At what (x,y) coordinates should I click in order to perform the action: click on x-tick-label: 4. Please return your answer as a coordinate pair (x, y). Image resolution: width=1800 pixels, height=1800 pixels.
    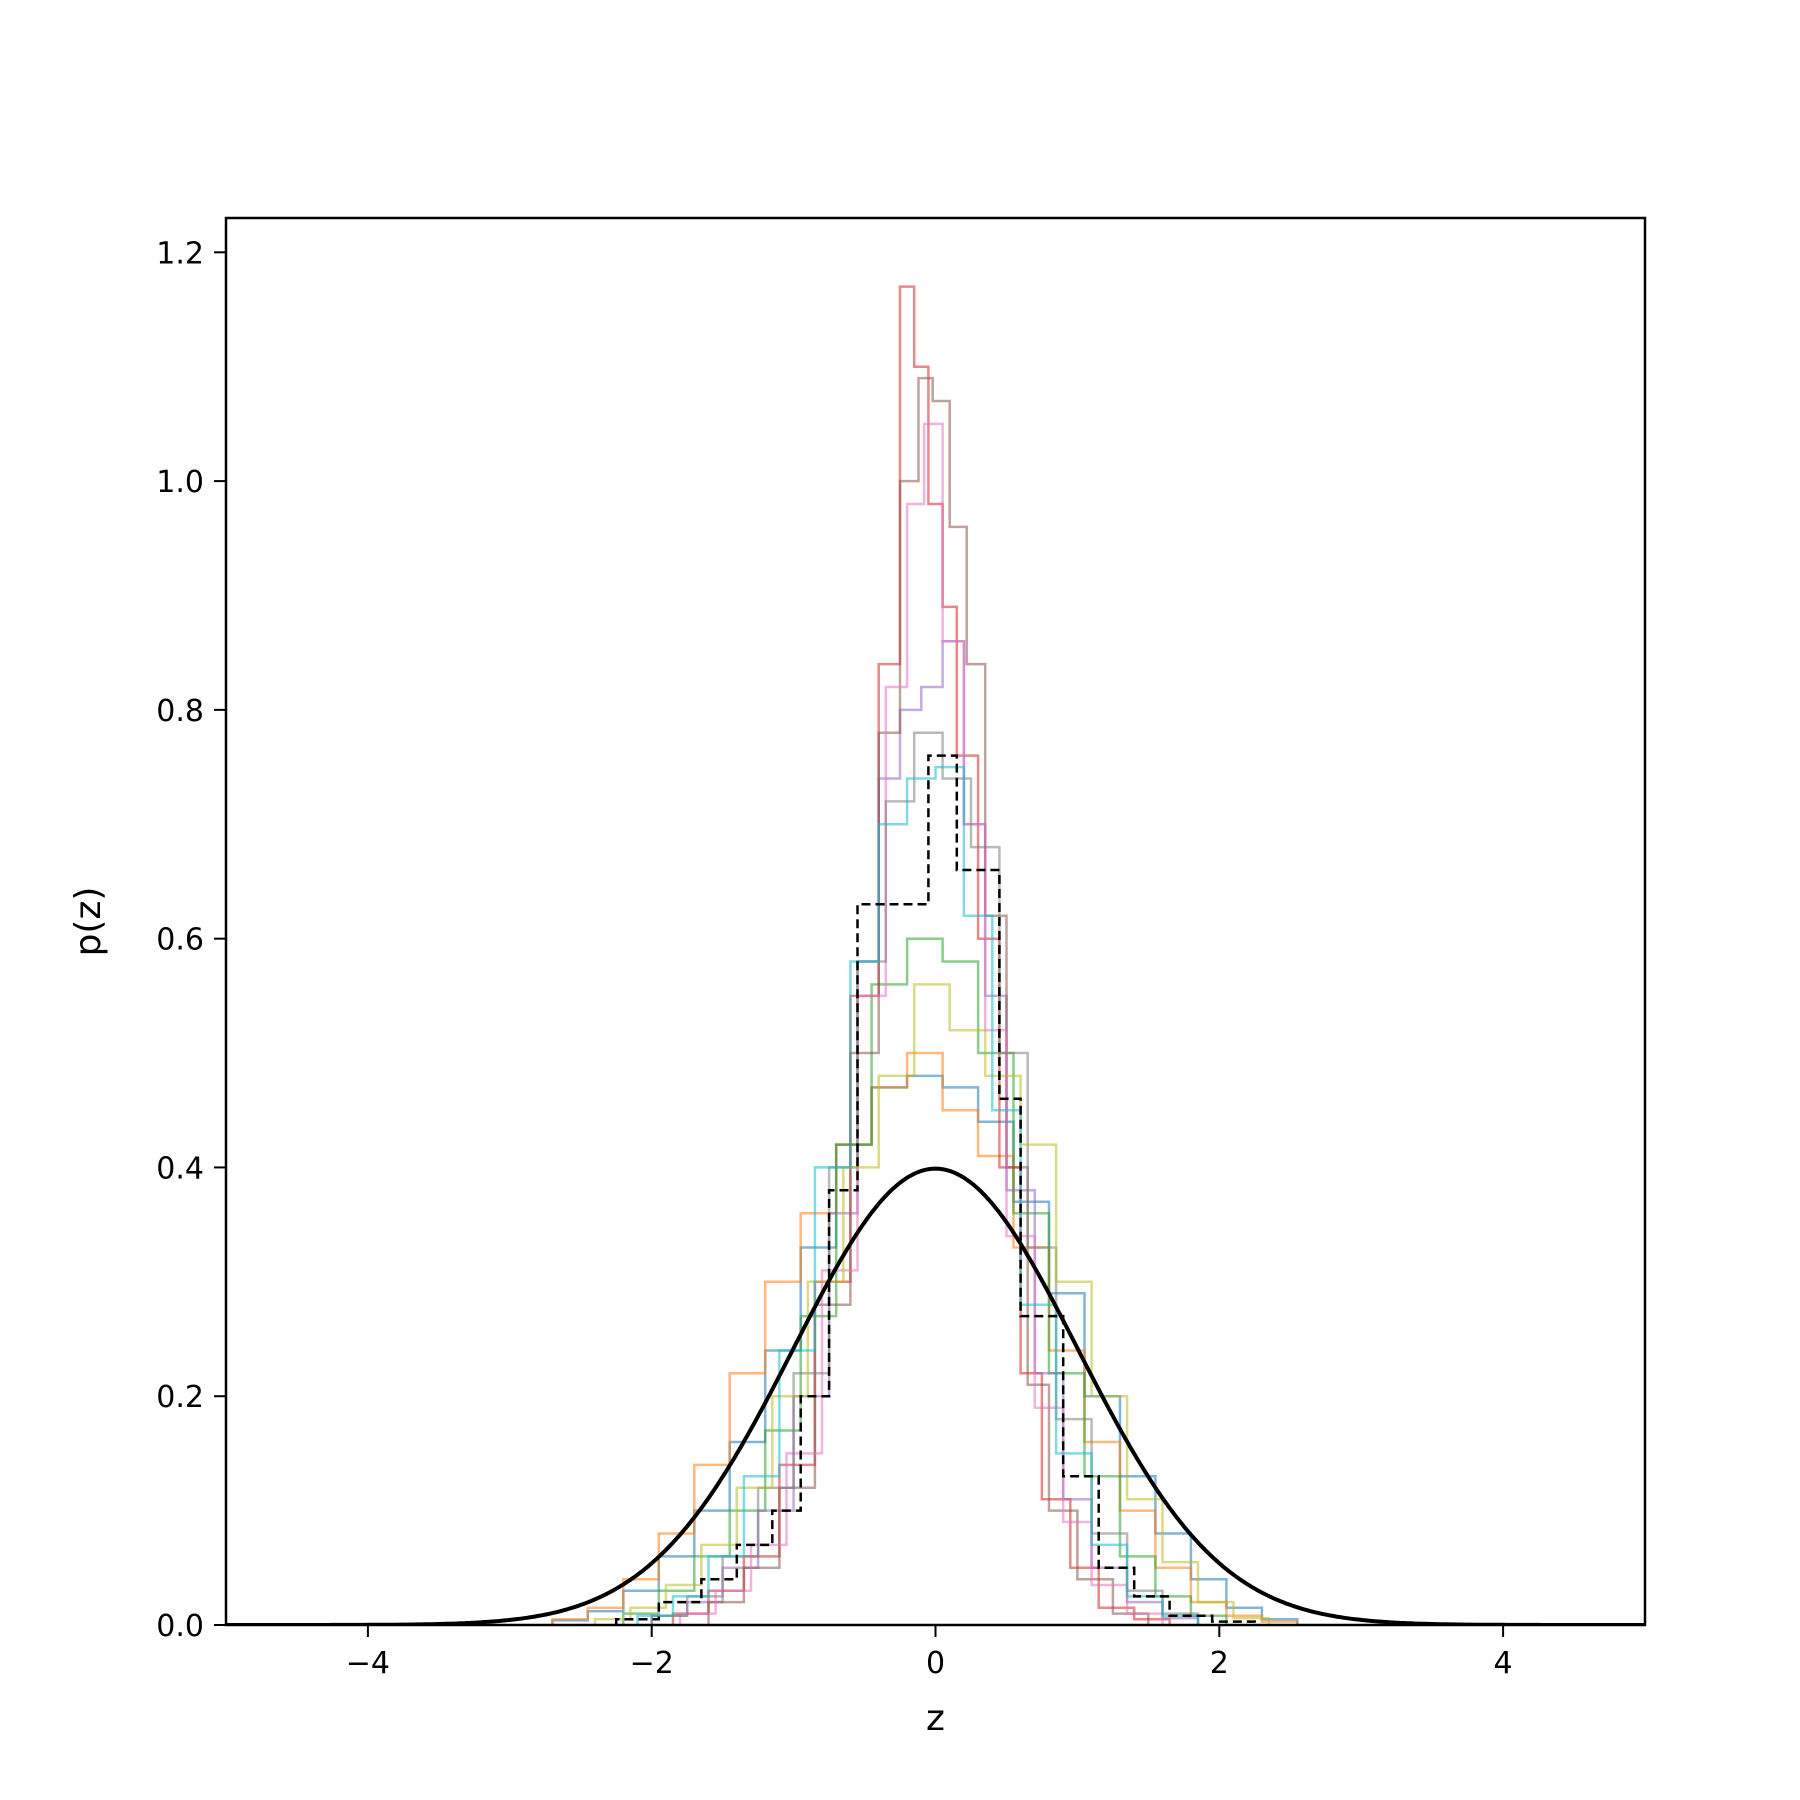
    Looking at the image, I should click on (1503, 1663).